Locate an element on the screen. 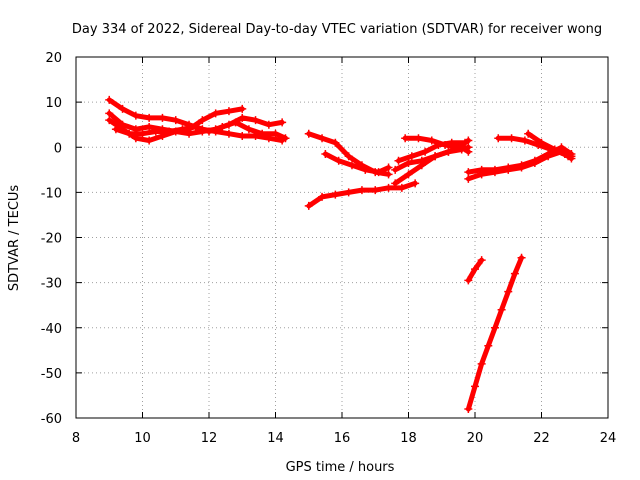 The height and width of the screenshot is (480, 640). x-axis-label: GPS time / hours is located at coordinates (340, 467).